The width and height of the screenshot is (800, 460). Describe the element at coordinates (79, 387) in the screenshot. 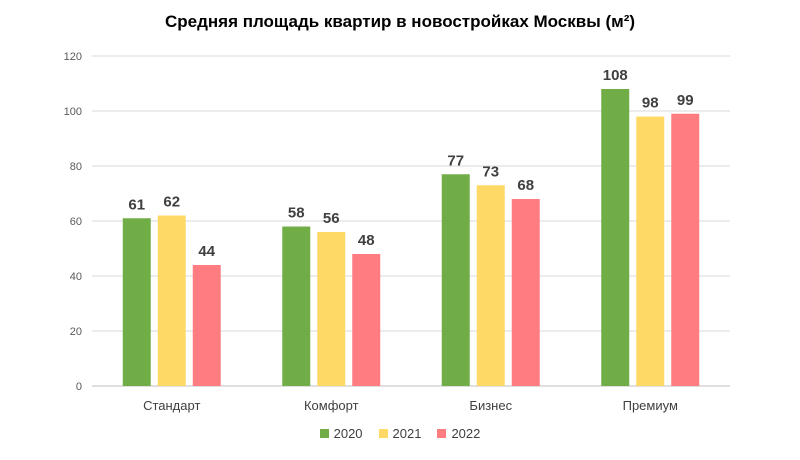

I see `y-tick-label: 0` at that location.